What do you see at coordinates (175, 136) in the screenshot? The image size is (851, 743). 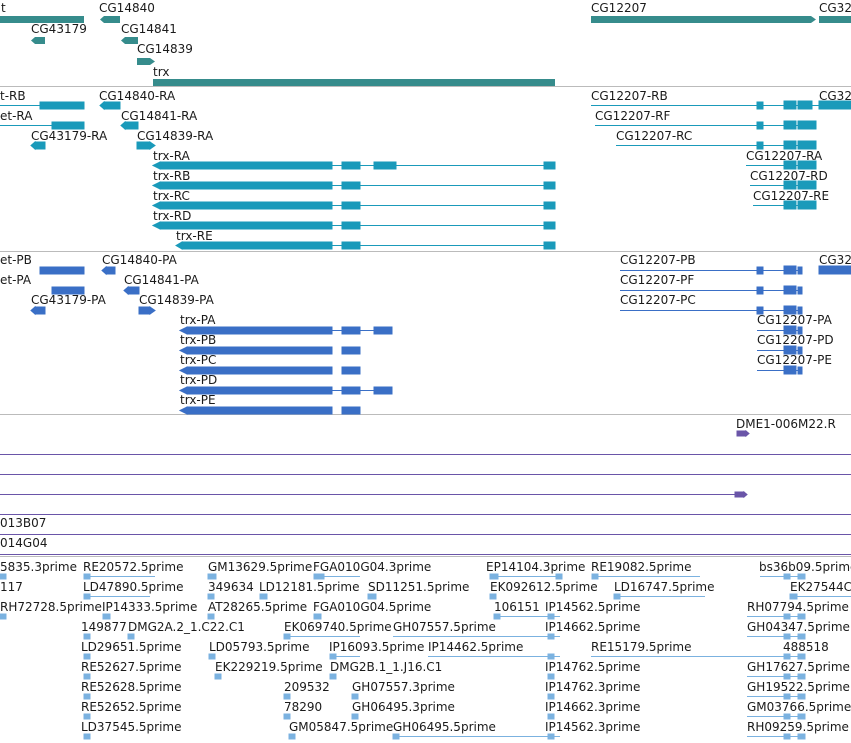 I see `transcript-label: CG14839-RA` at bounding box center [175, 136].